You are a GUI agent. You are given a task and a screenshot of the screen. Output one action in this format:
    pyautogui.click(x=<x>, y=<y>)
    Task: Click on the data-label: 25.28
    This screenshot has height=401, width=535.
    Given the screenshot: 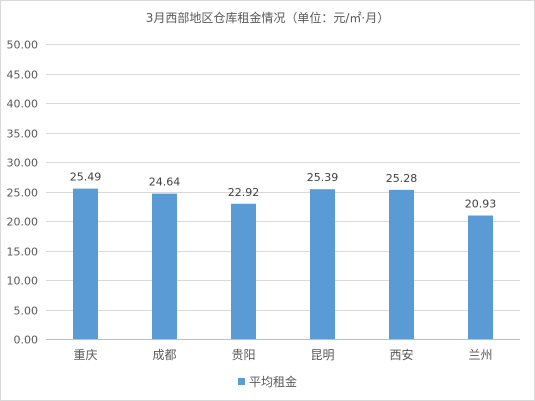 What is the action you would take?
    pyautogui.click(x=402, y=178)
    